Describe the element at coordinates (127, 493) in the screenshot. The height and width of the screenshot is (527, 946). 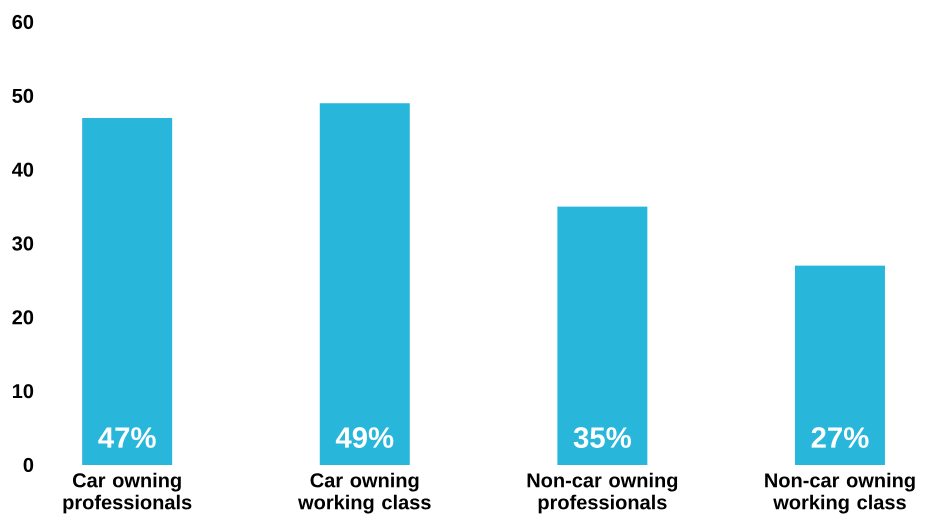
I see `x-tick-label: Car owning professionals` at that location.